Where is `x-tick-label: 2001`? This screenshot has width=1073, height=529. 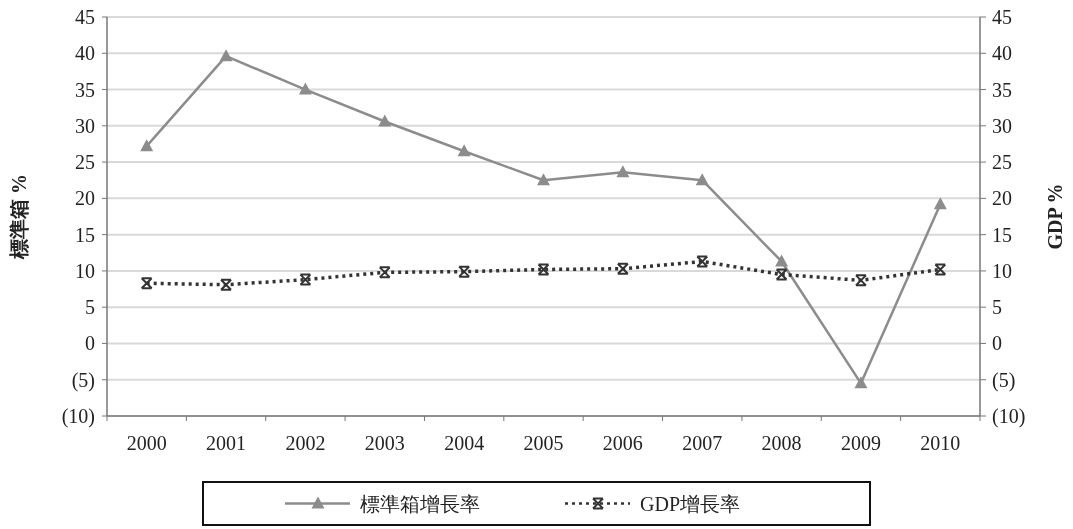
x-tick-label: 2001 is located at coordinates (226, 443).